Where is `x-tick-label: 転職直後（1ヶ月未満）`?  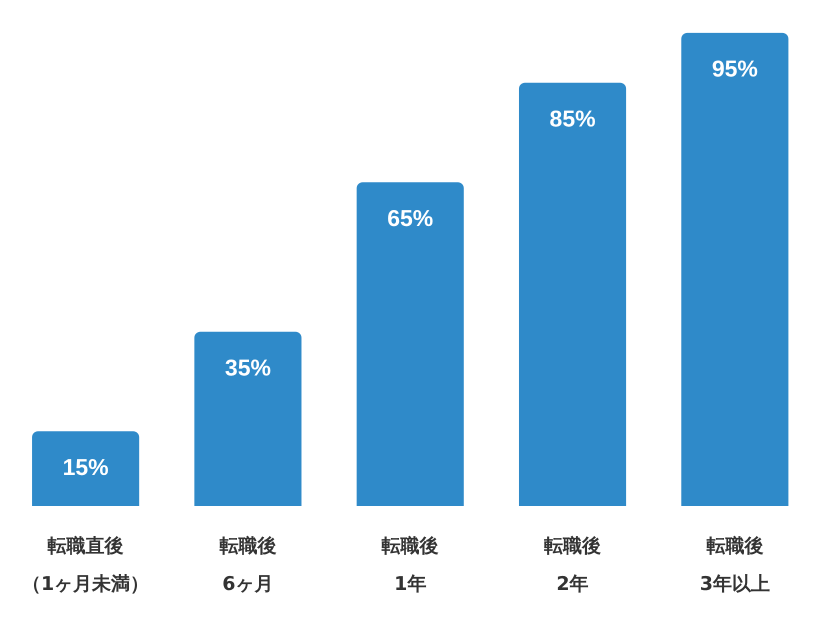 x-tick-label: 転職直後（1ヶ月未満） is located at coordinates (86, 564).